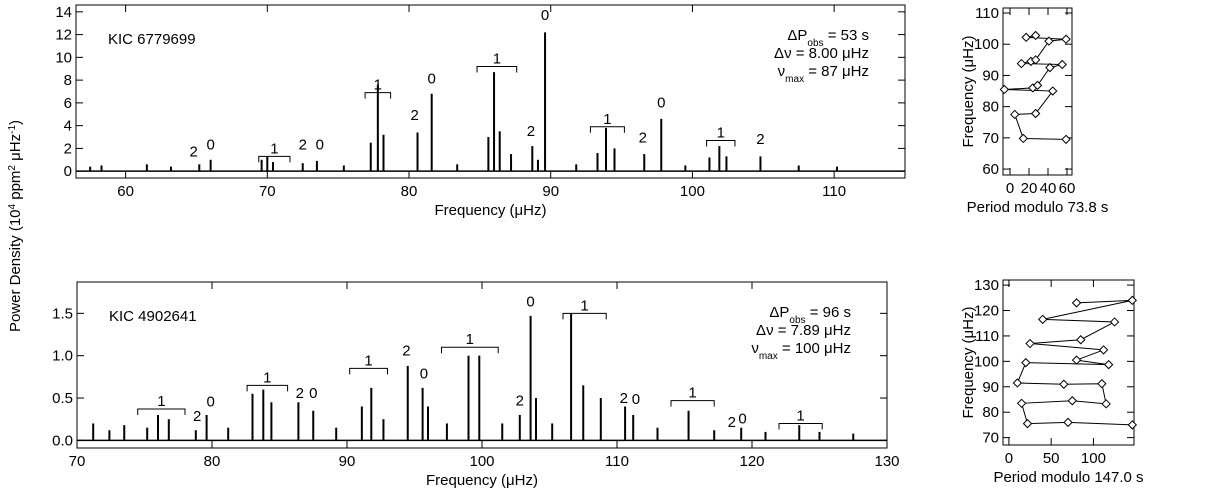 This screenshot has height=504, width=1210. What do you see at coordinates (63, 12) in the screenshot?
I see `y-tick-label: 14` at bounding box center [63, 12].